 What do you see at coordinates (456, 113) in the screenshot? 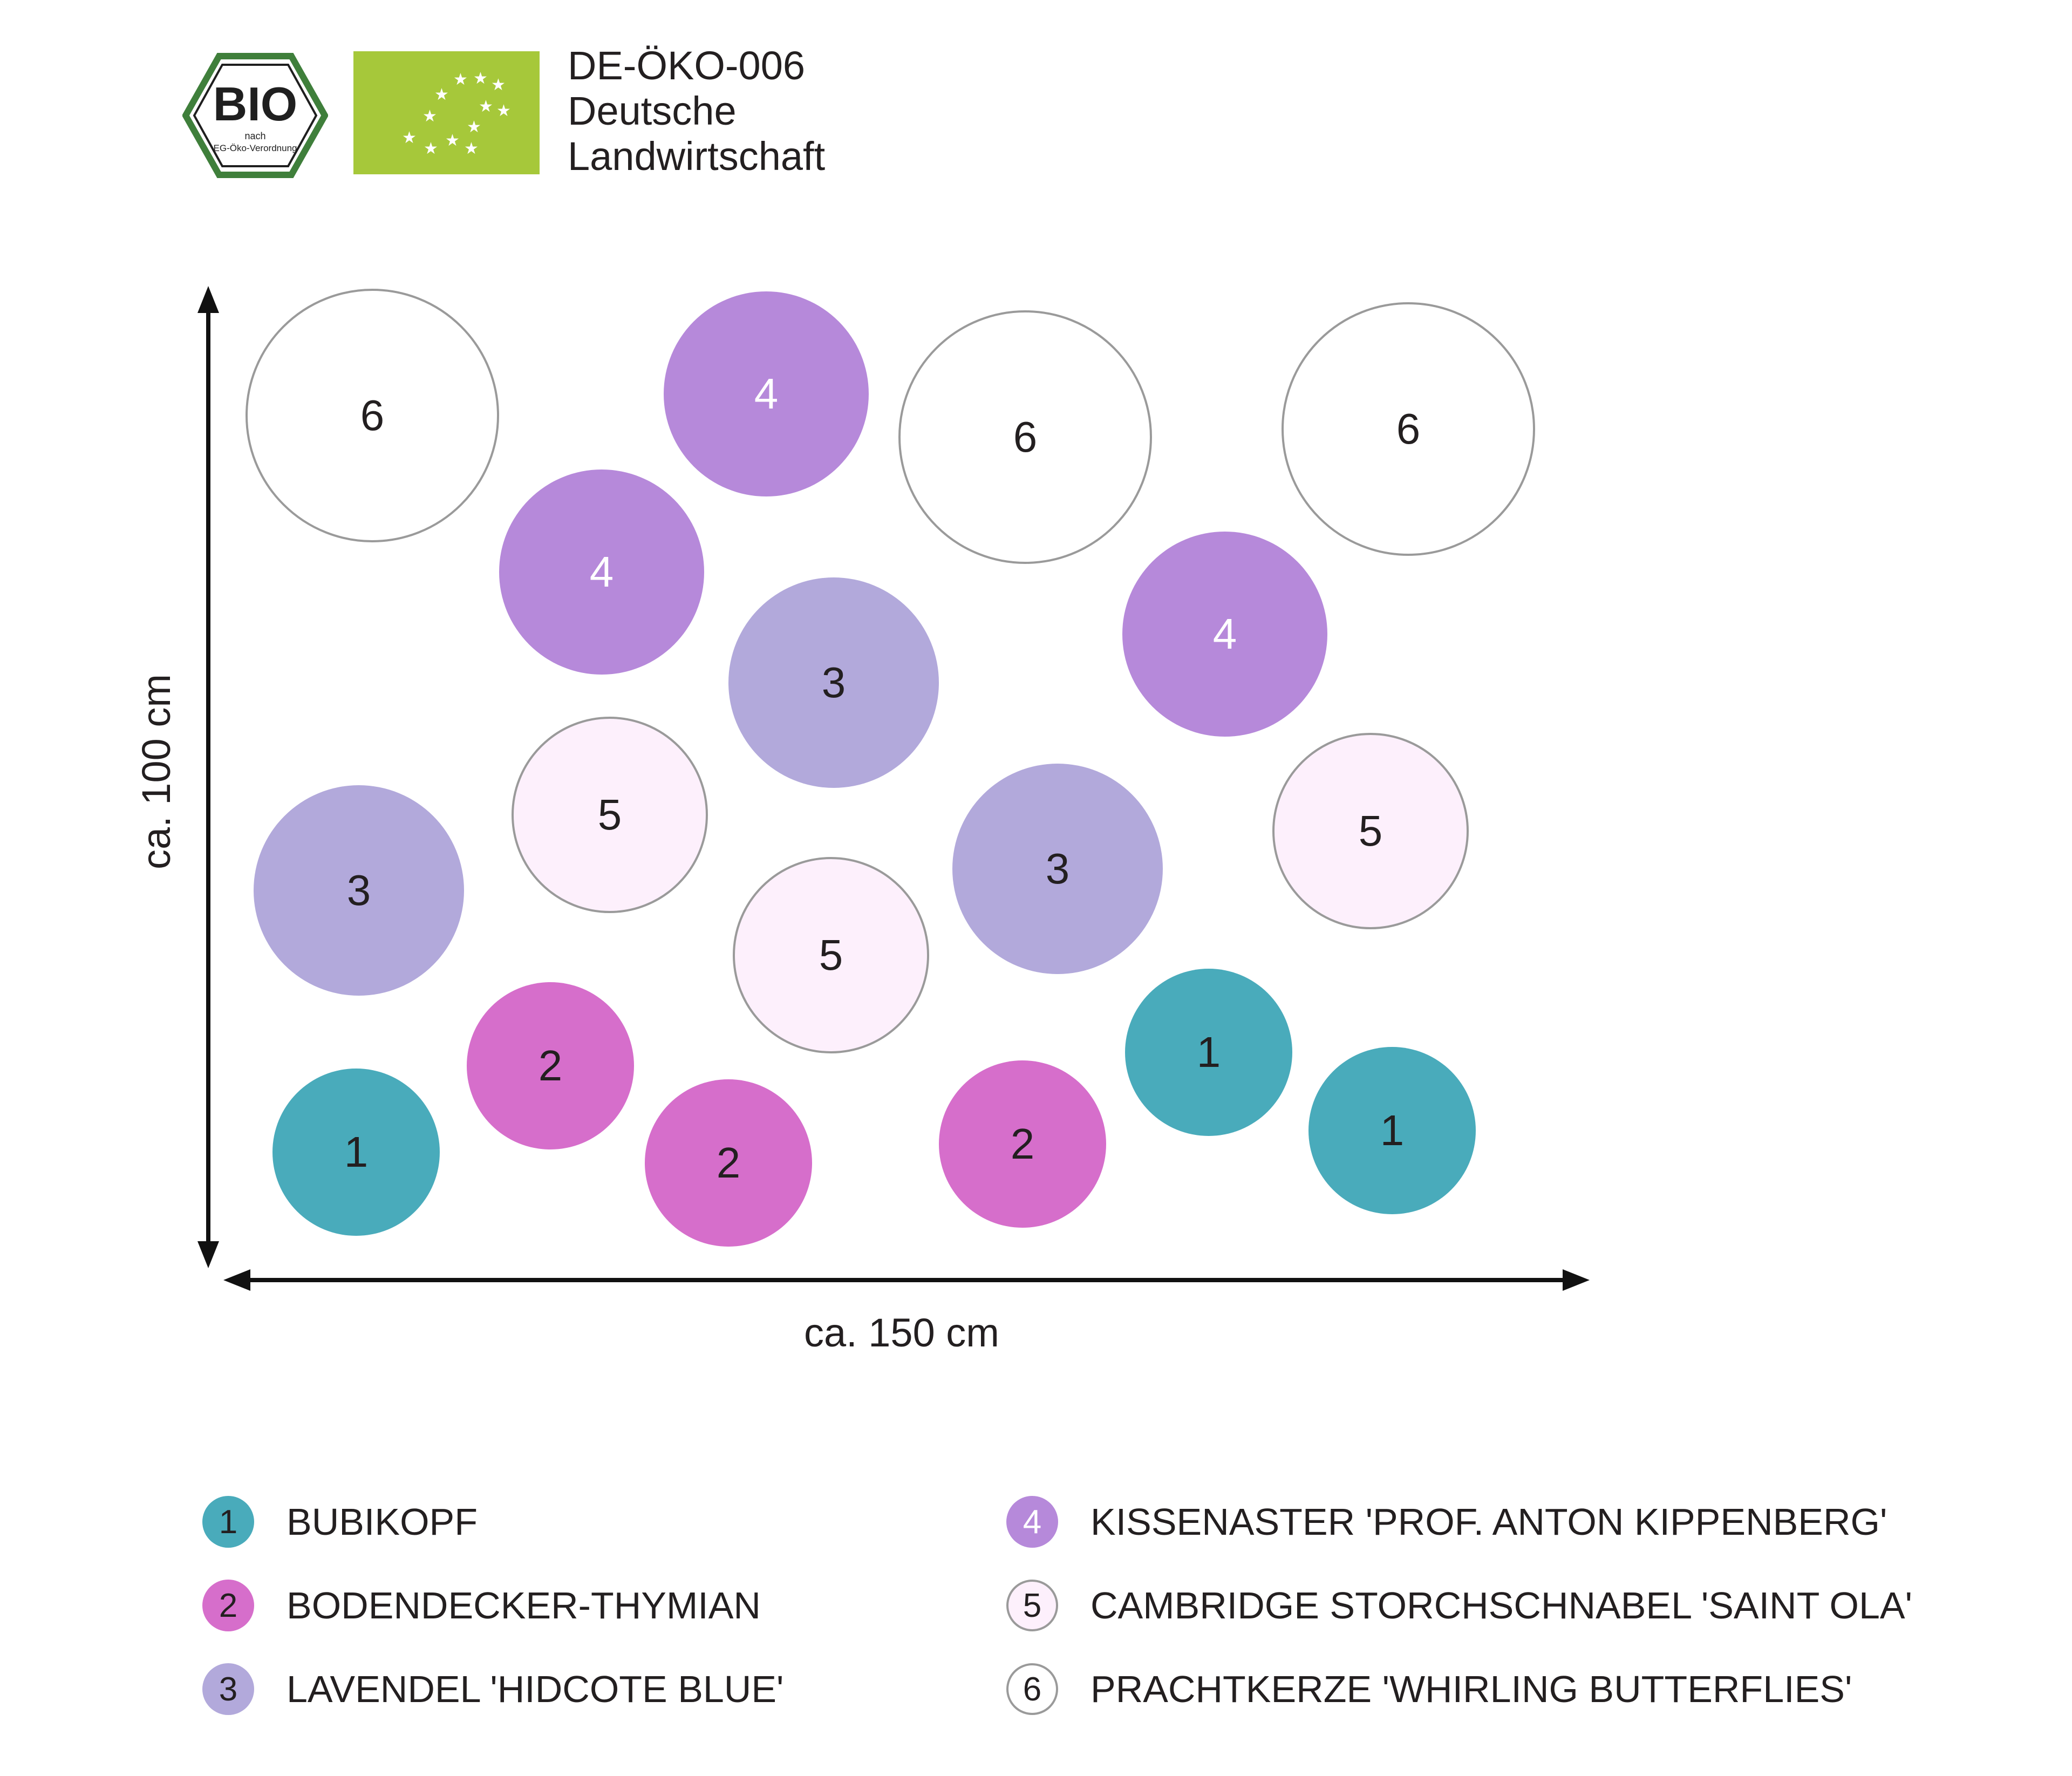
I see `eu-star-leaf-icon: ★ ★ ★ ★ ★ ★ ★ ★ ★ ★ ★ ★` at bounding box center [456, 113].